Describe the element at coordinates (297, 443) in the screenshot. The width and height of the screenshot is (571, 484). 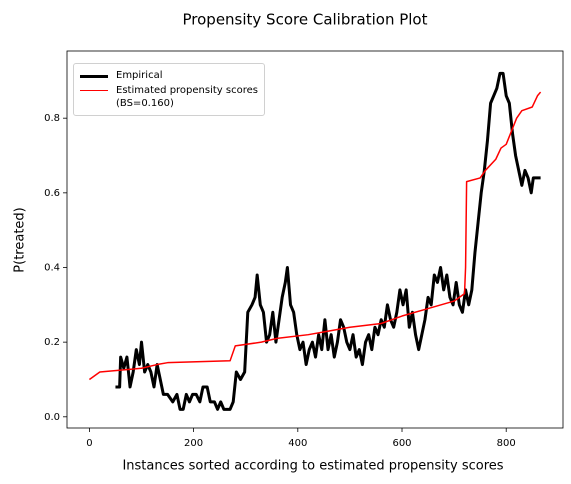
I see `x-tick-label: 400` at that location.